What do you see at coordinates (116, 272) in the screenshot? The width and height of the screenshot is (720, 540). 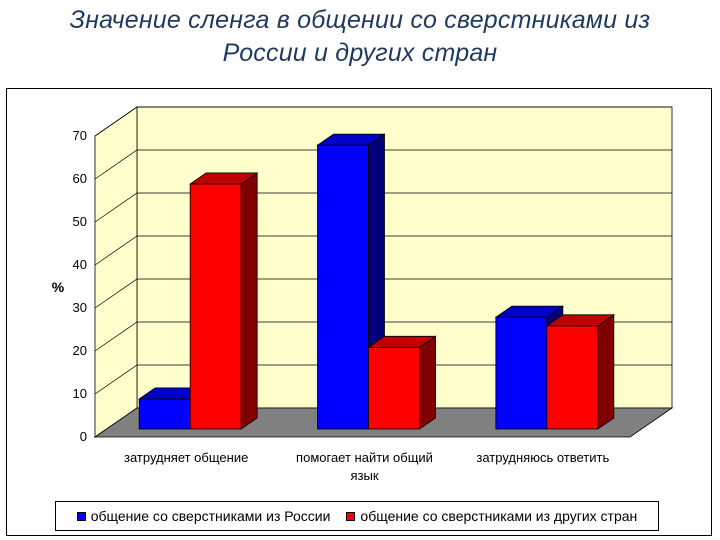 I see `side-wall` at bounding box center [116, 272].